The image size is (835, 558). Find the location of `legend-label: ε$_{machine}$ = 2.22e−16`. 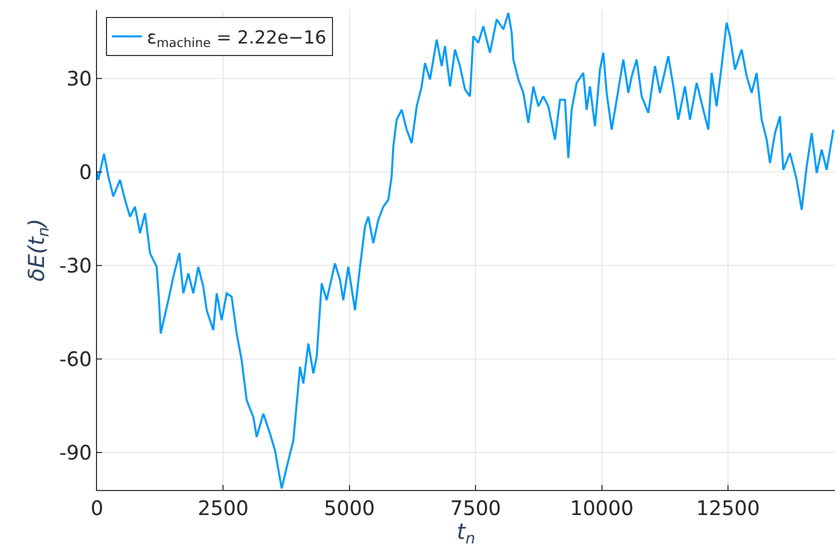

legend-label: ε$_{machine}$ = 2.22e−16 is located at coordinates (236, 38).